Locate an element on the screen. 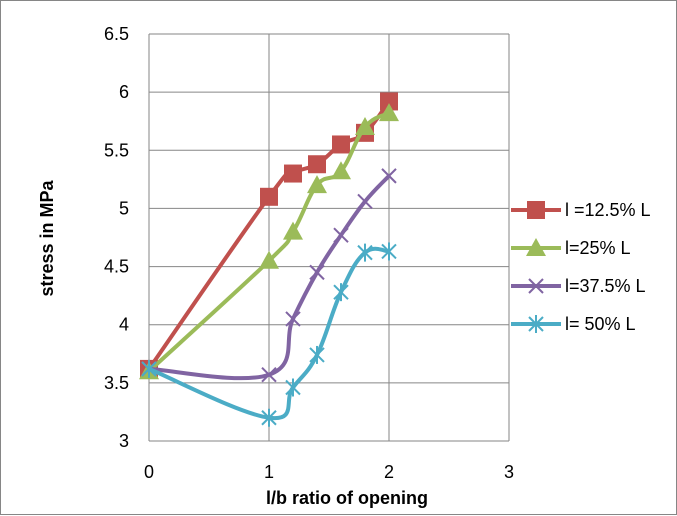 This screenshot has width=677, height=516. y-axis-title: stress in MPa is located at coordinates (47, 237).